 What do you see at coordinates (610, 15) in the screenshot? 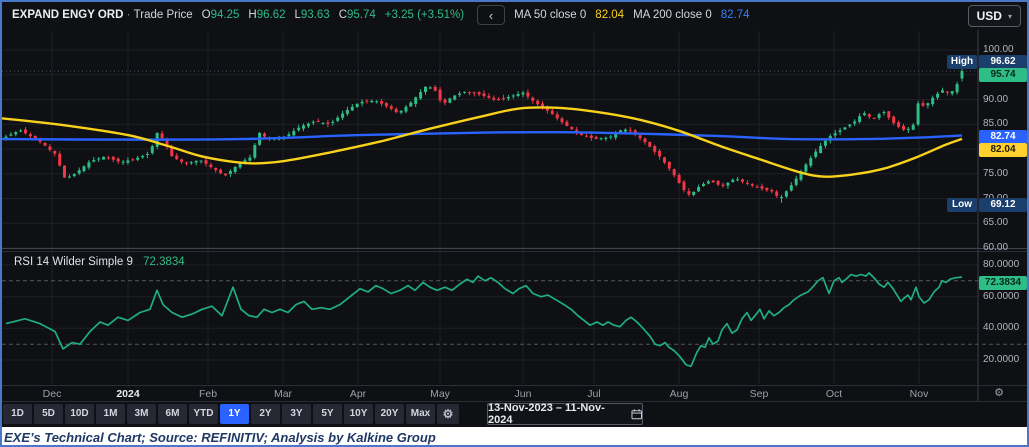
I see `ma50-value: 82.04` at bounding box center [610, 15].